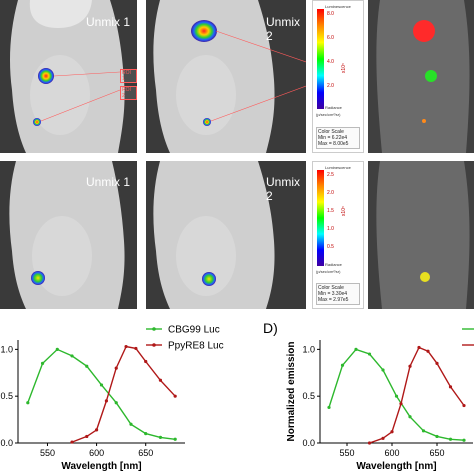  I want to click on scale-max: Max = 8.00e5, so click(333, 144).